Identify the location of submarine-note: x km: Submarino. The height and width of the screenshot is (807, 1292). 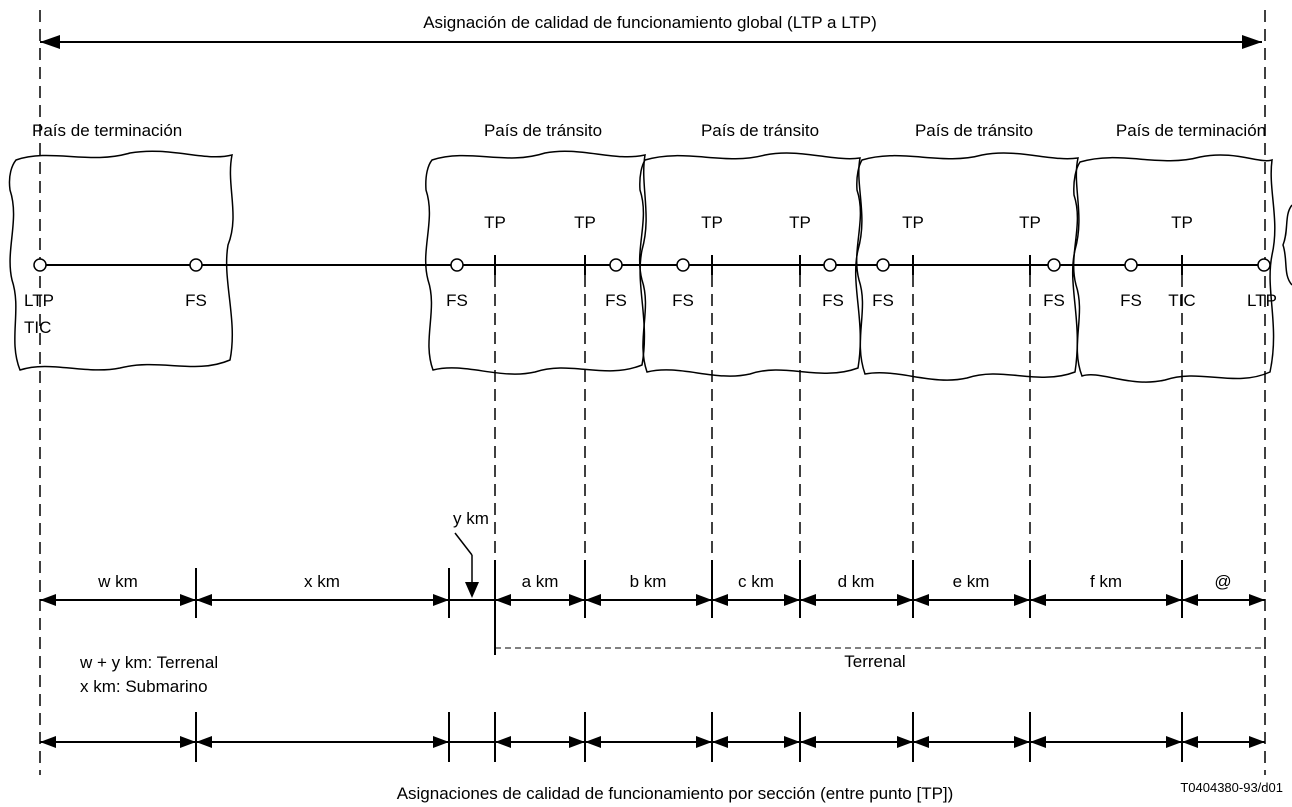
(144, 686).